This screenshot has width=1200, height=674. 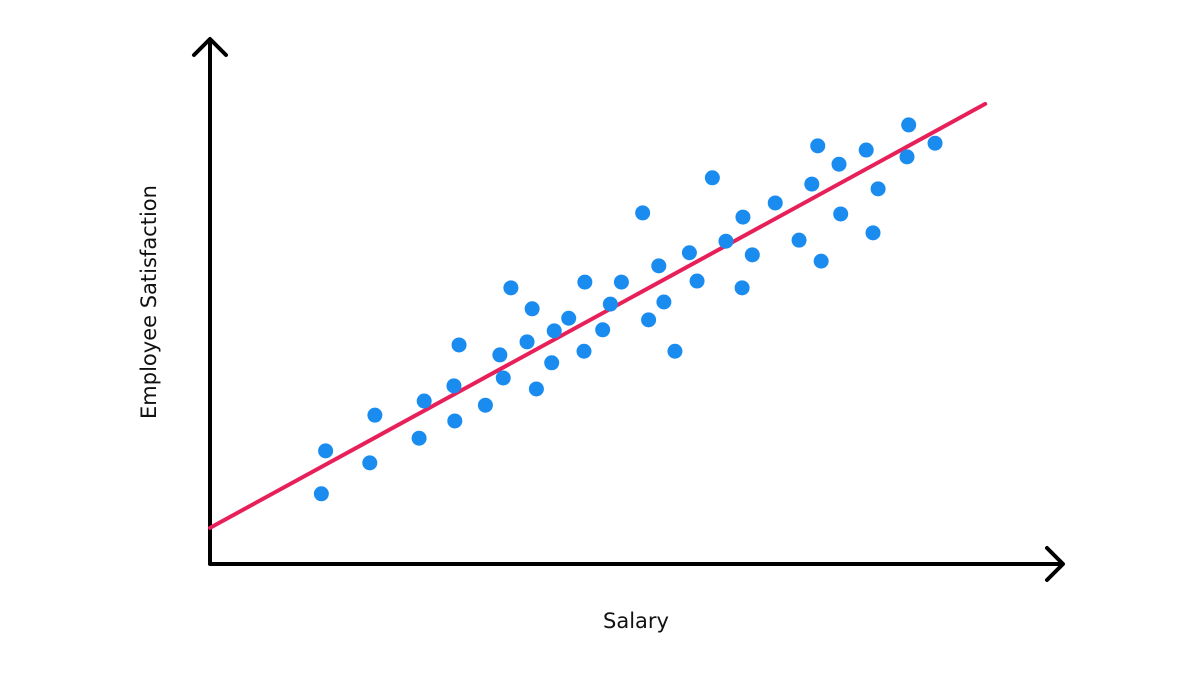 What do you see at coordinates (636, 621) in the screenshot?
I see `x-axis-label: Salary` at bounding box center [636, 621].